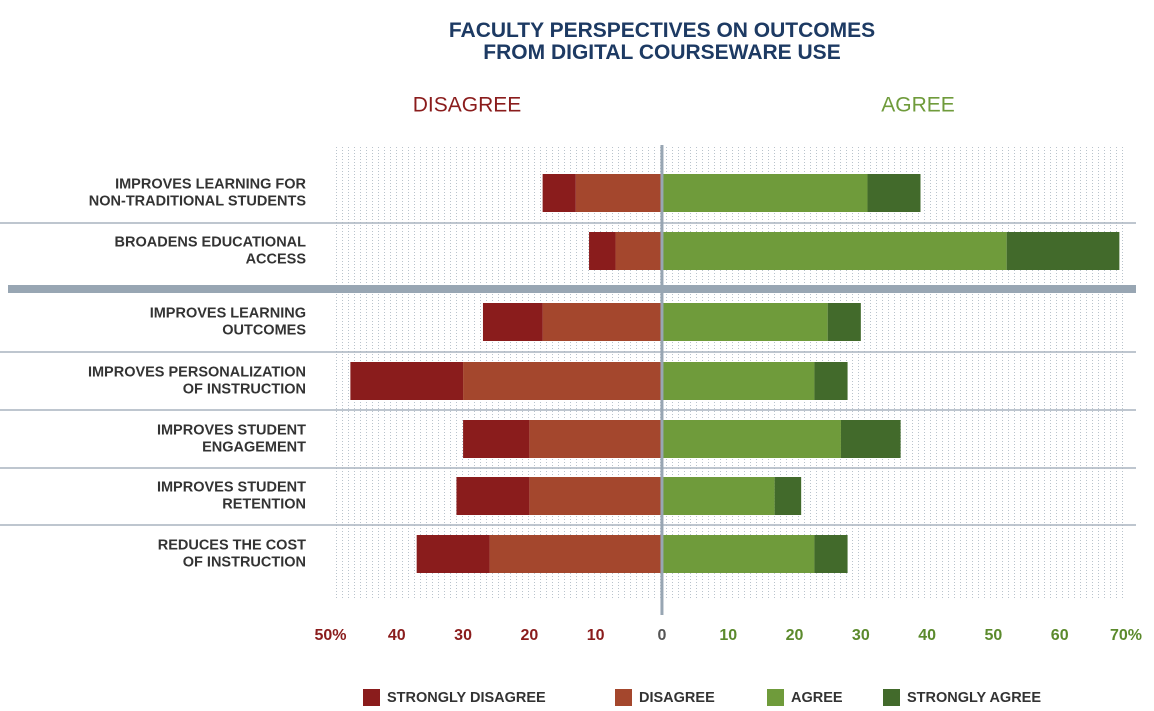  What do you see at coordinates (231, 438) in the screenshot?
I see `category-label: IMPROVES STUDENT ENGAGEMENT` at bounding box center [231, 438].